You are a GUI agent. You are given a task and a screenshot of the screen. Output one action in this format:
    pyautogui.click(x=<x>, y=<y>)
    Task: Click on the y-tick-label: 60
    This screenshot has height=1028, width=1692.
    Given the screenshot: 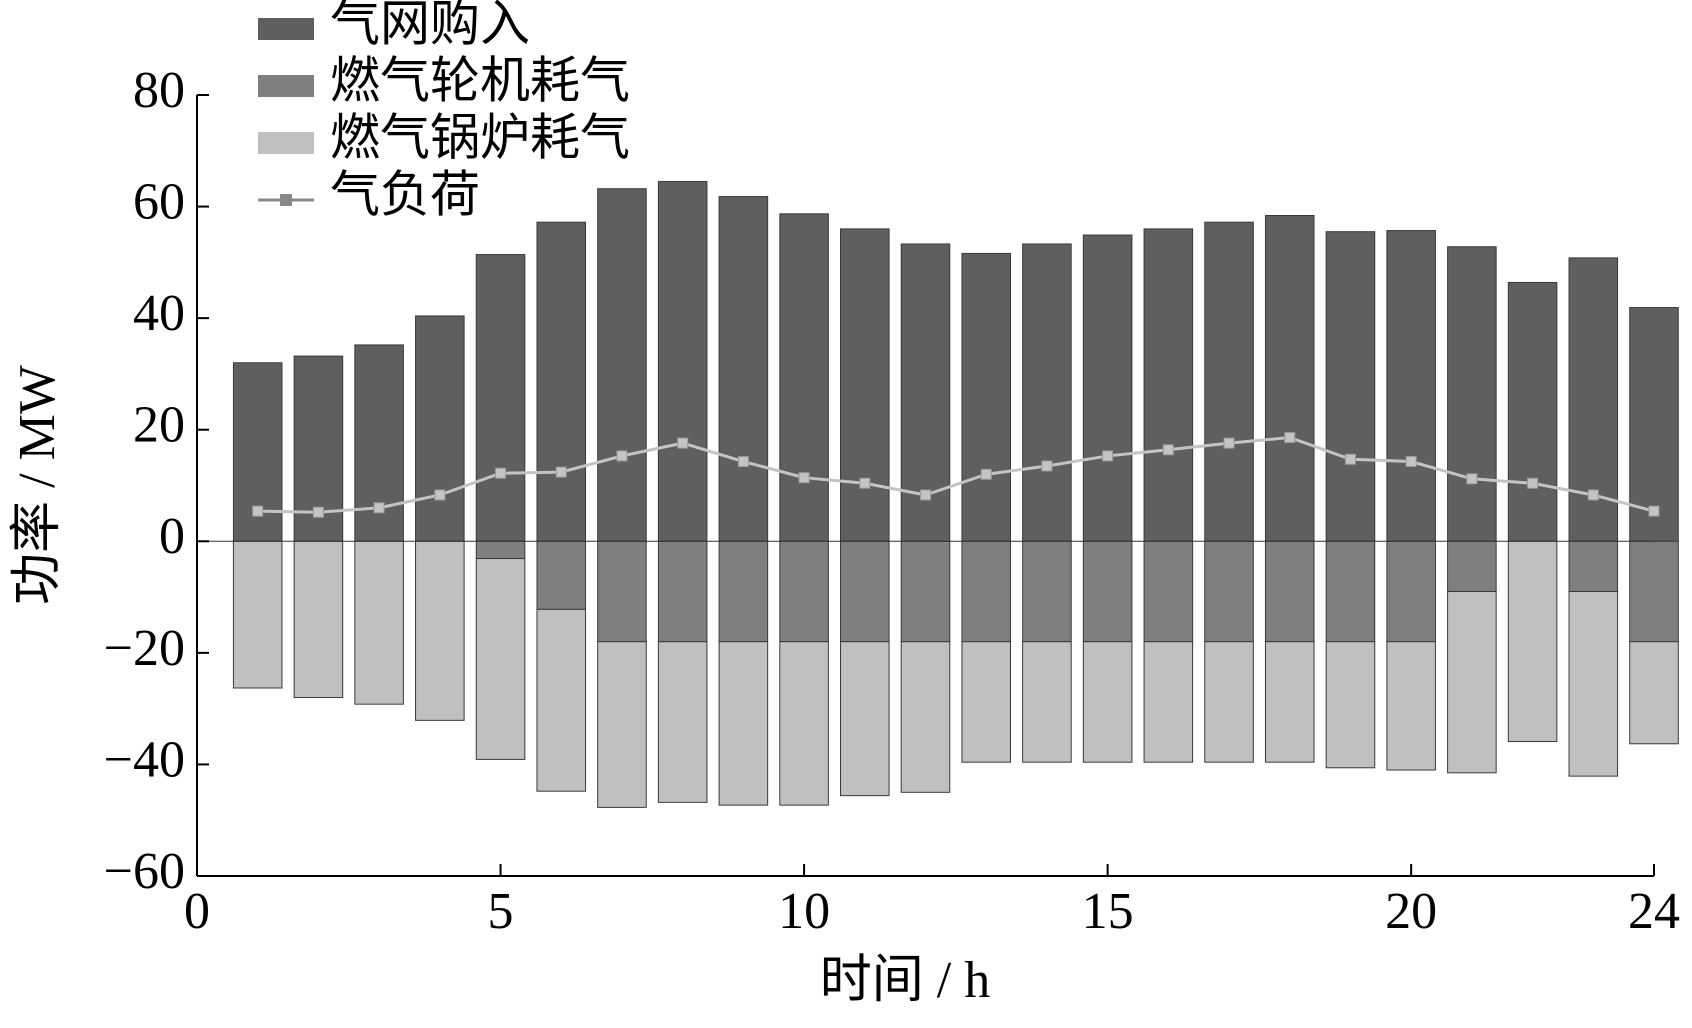 What is the action you would take?
    pyautogui.click(x=159, y=202)
    